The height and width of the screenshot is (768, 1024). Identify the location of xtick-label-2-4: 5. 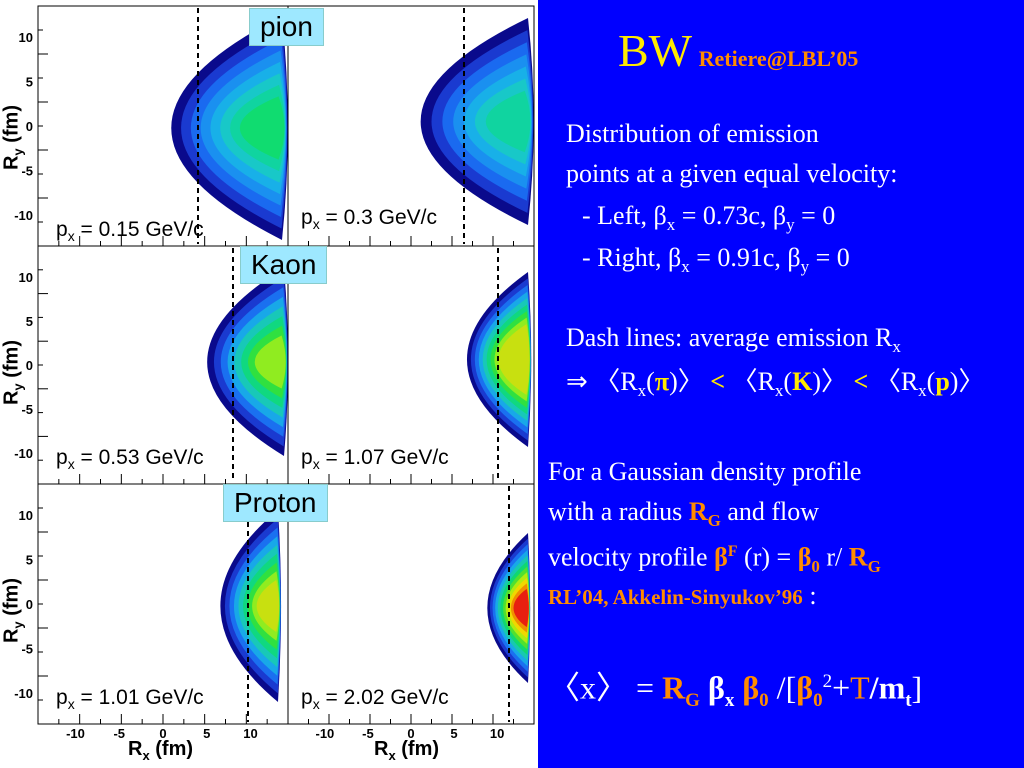
(453, 733).